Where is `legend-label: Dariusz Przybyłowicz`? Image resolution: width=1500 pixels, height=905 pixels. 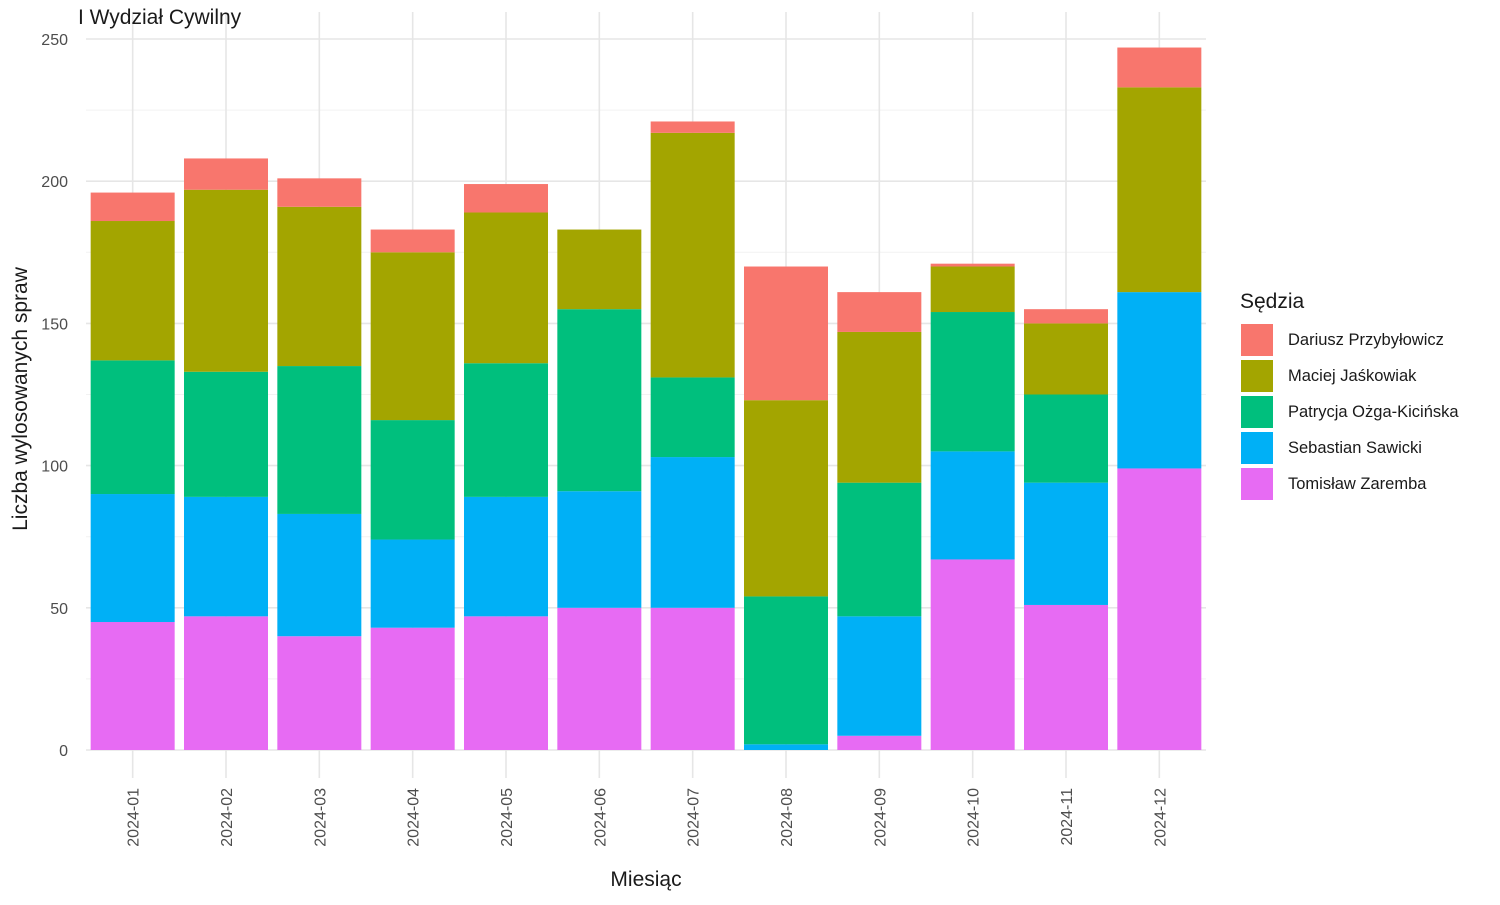 legend-label: Dariusz Przybyłowicz is located at coordinates (1366, 339).